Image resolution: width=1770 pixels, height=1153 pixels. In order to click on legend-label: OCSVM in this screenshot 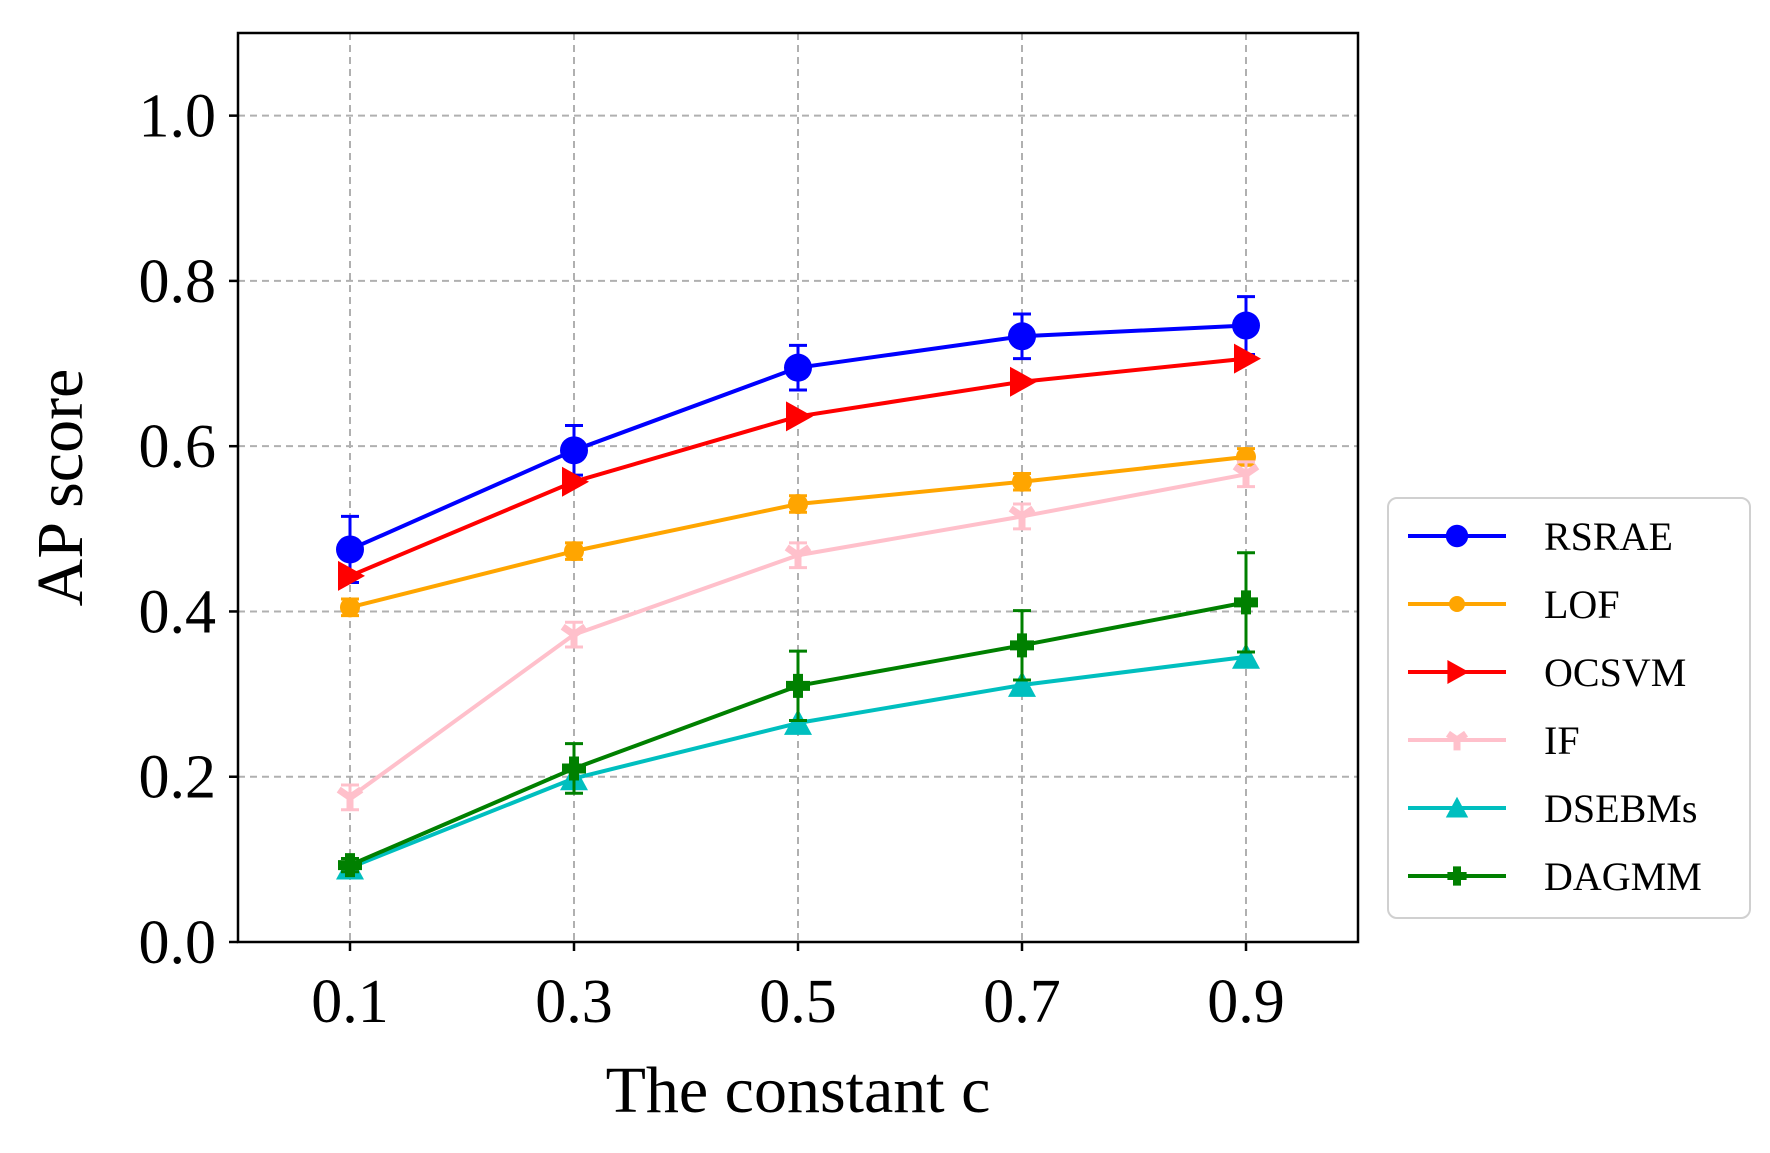, I will do `click(1615, 672)`.